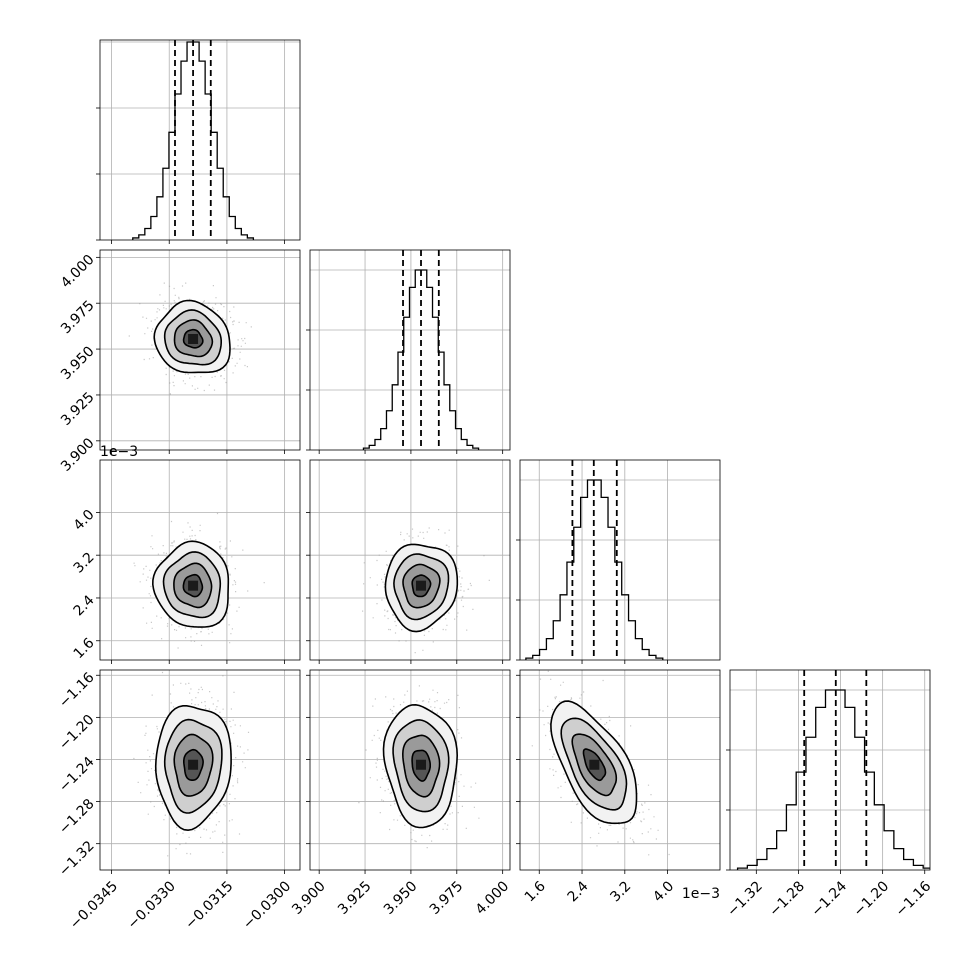 The height and width of the screenshot is (974, 970). Describe the element at coordinates (84, 648) in the screenshot. I see `y-tick-label-row-2-0: 1.6` at that location.